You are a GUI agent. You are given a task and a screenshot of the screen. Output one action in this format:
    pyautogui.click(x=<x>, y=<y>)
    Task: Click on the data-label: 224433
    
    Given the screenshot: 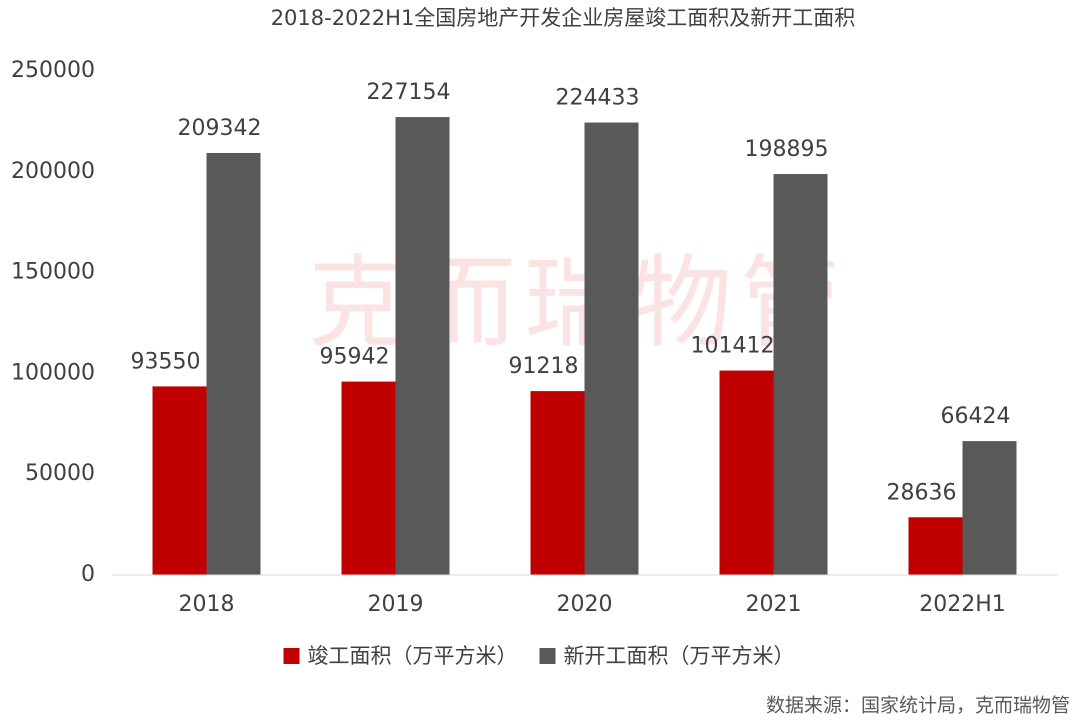 What is the action you would take?
    pyautogui.click(x=598, y=98)
    